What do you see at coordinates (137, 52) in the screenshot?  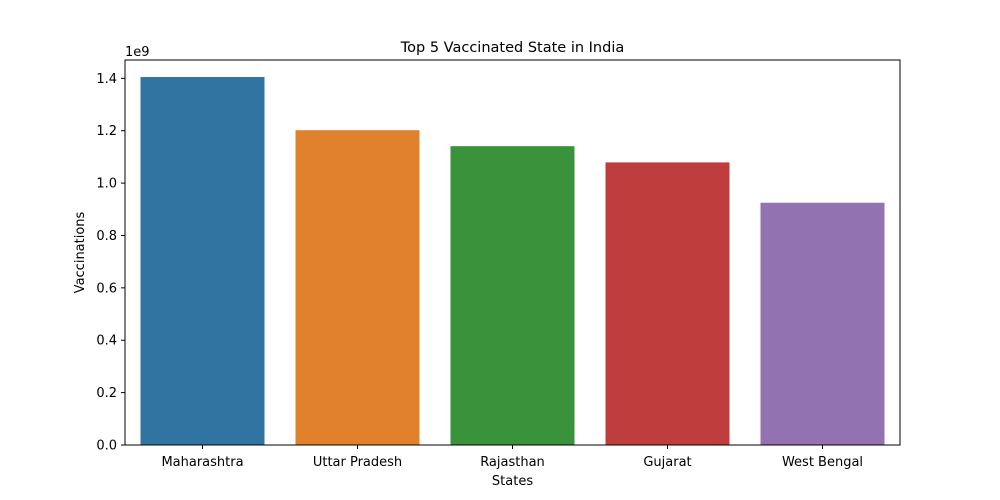 I see `y-offset-label: 1e9` at bounding box center [137, 52].